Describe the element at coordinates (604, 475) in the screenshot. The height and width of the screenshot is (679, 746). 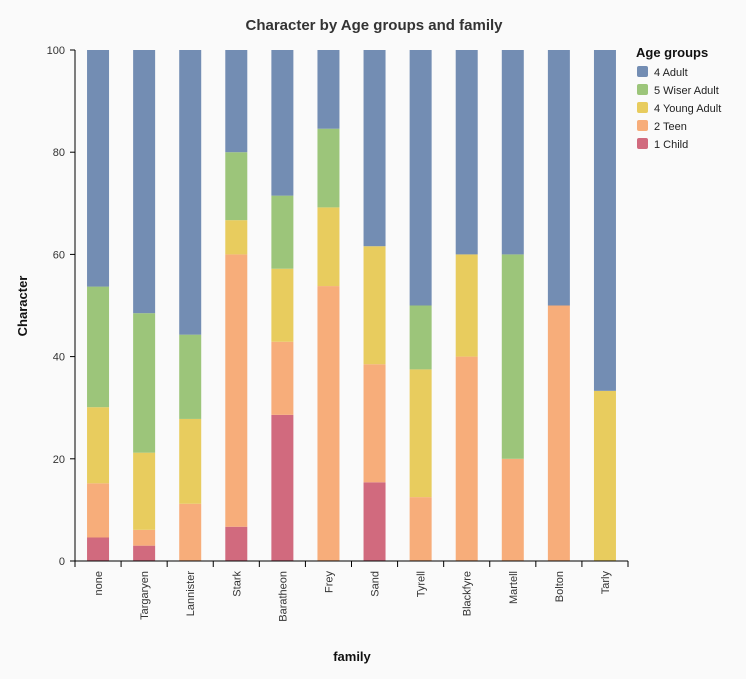
I see `bar-tarly-4-young-adult` at that location.